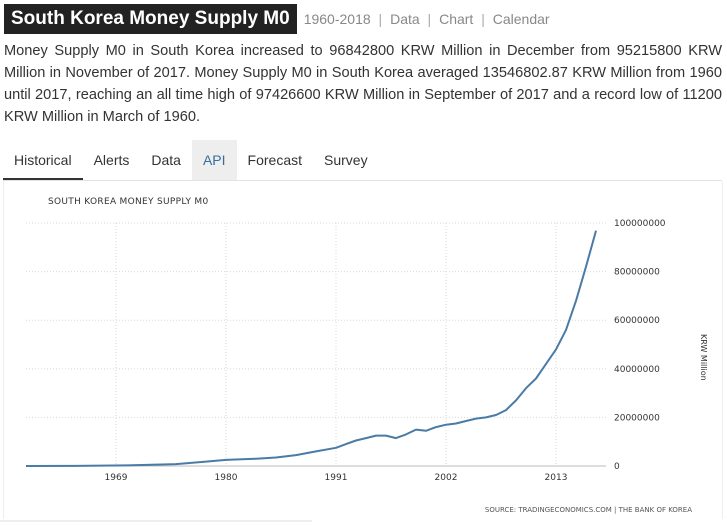 The height and width of the screenshot is (525, 727). Describe the element at coordinates (111, 160) in the screenshot. I see `tab-alerts: Alerts` at that location.